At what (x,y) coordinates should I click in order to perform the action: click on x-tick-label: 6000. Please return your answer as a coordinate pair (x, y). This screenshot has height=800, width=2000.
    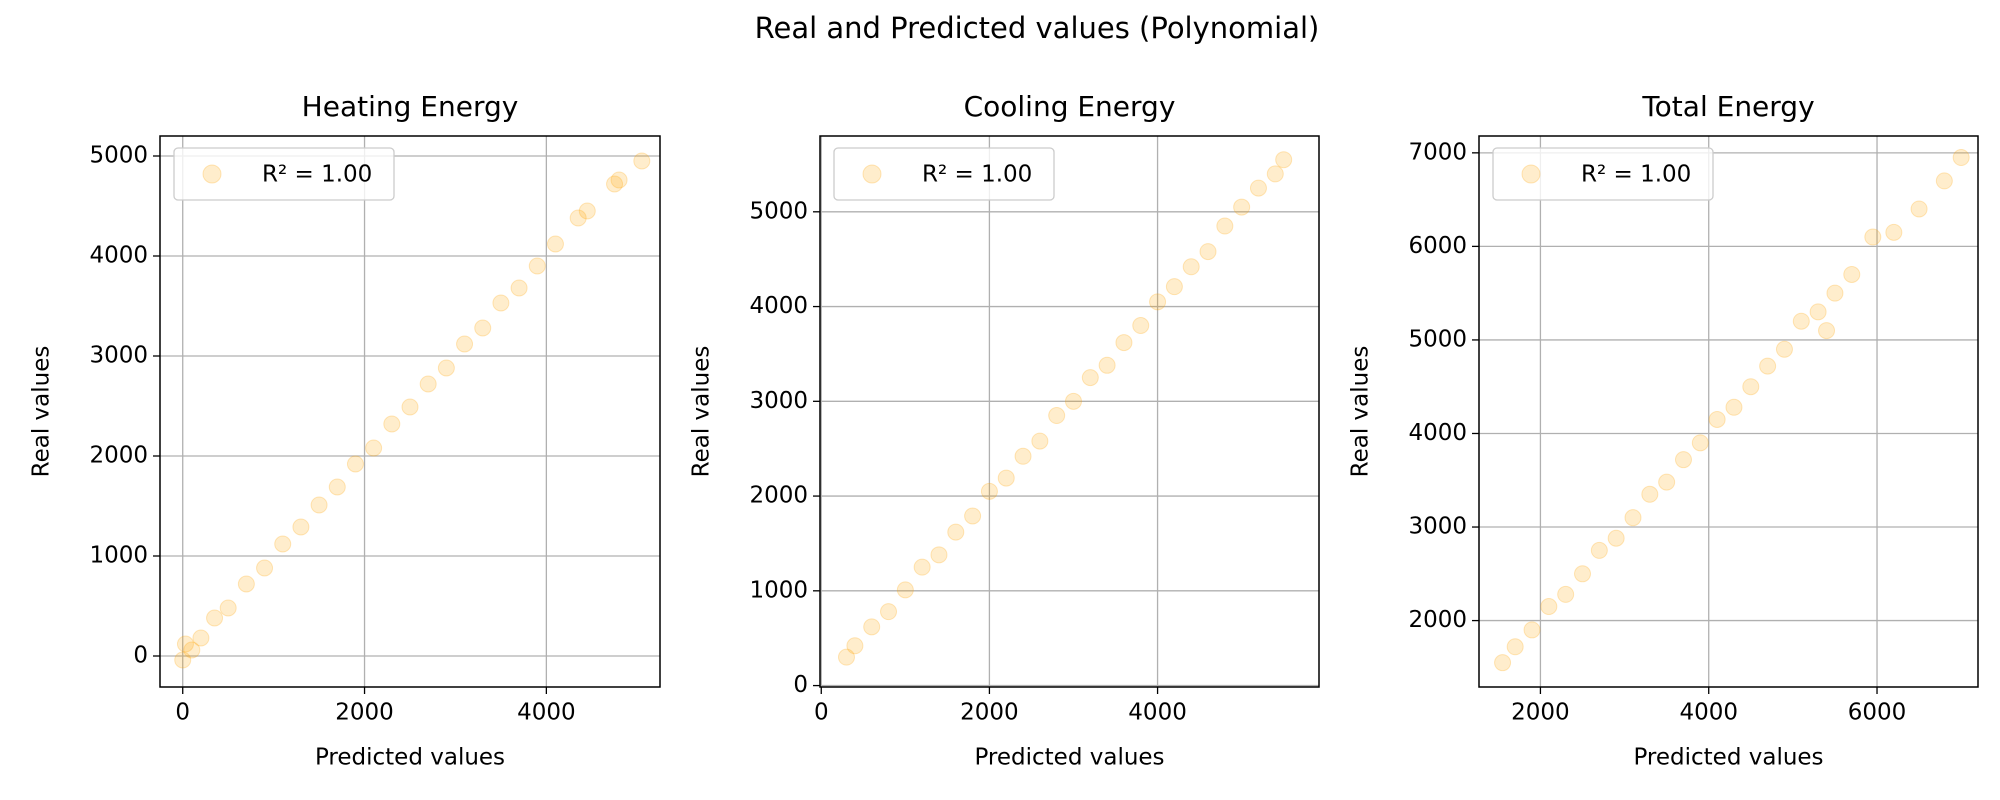
    Looking at the image, I should click on (1877, 713).